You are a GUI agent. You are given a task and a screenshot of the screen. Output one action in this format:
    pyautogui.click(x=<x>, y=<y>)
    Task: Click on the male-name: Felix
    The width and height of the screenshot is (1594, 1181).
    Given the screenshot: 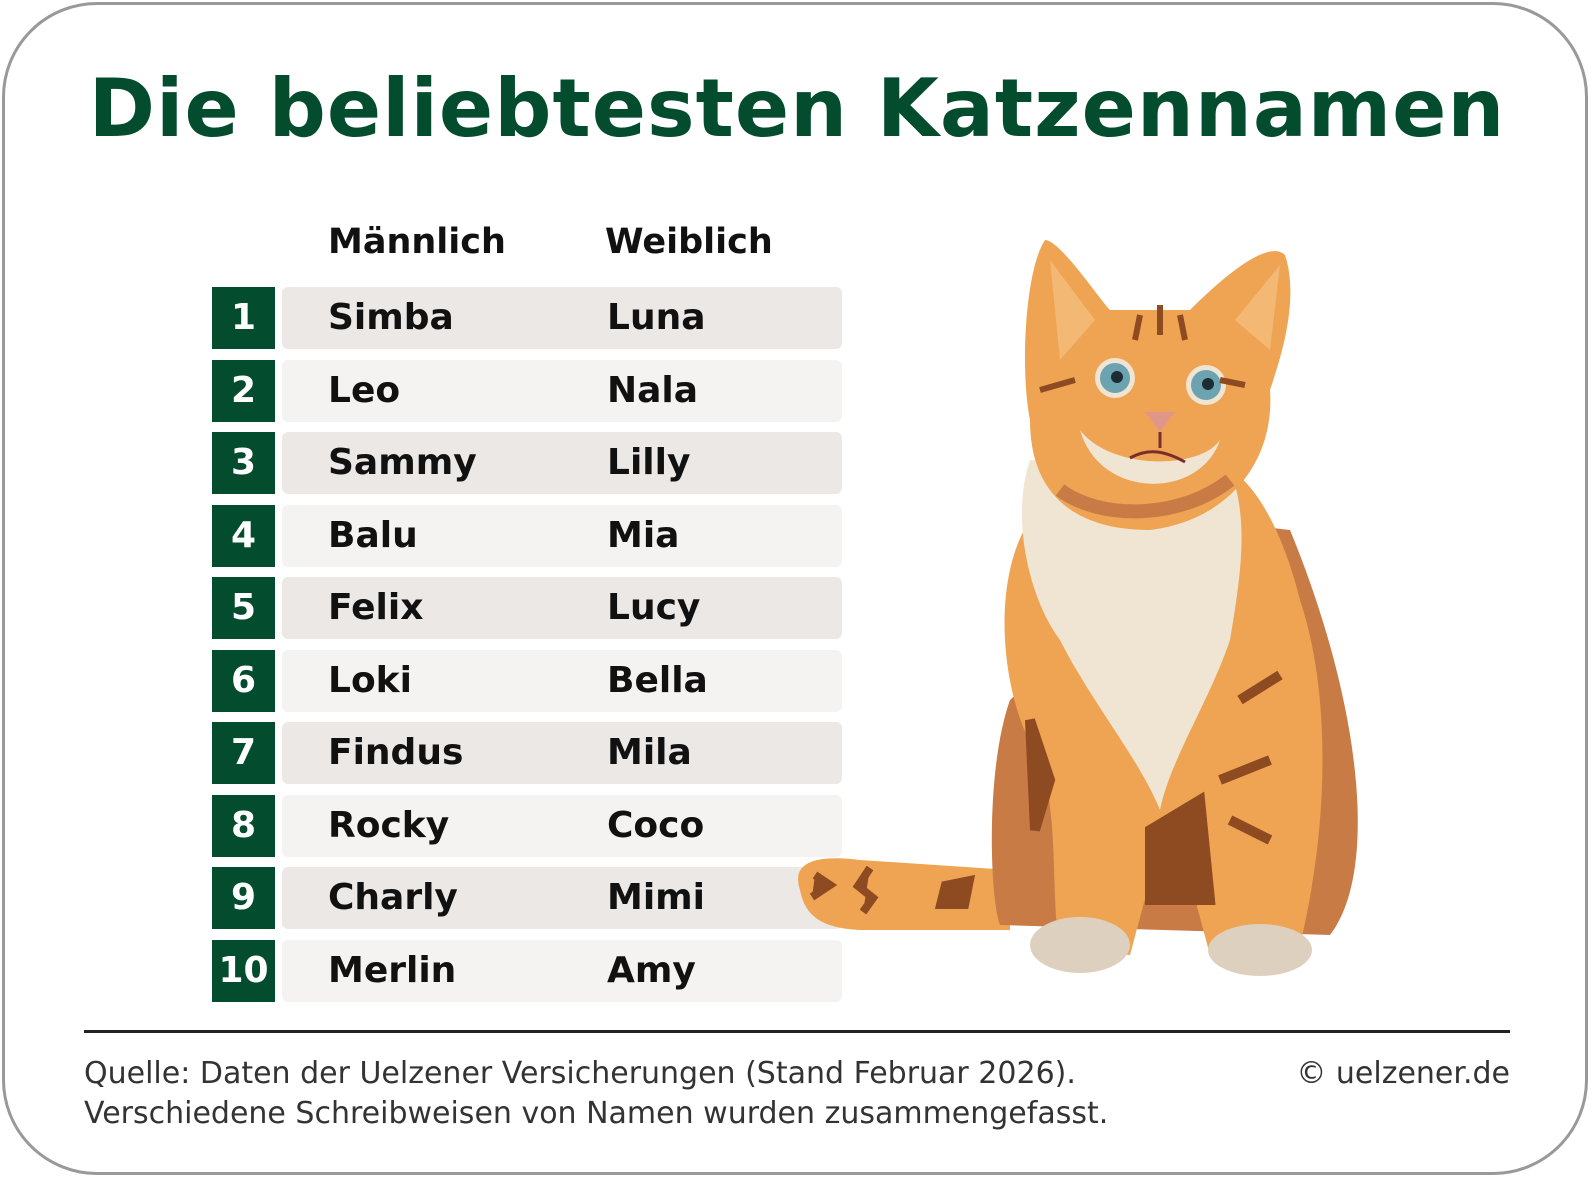 What is the action you would take?
    pyautogui.click(x=376, y=607)
    